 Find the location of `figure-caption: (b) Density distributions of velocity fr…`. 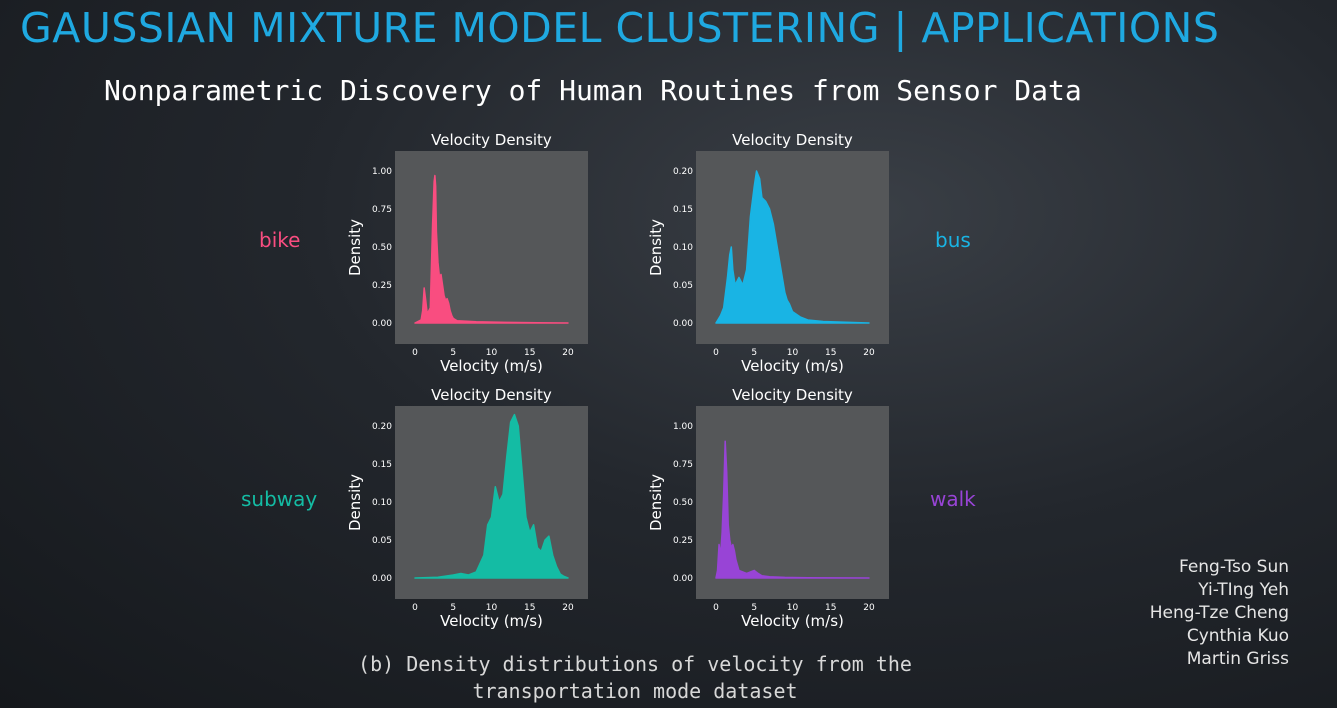

figure-caption: (b) Density distributions of velocity fr… is located at coordinates (635, 678).